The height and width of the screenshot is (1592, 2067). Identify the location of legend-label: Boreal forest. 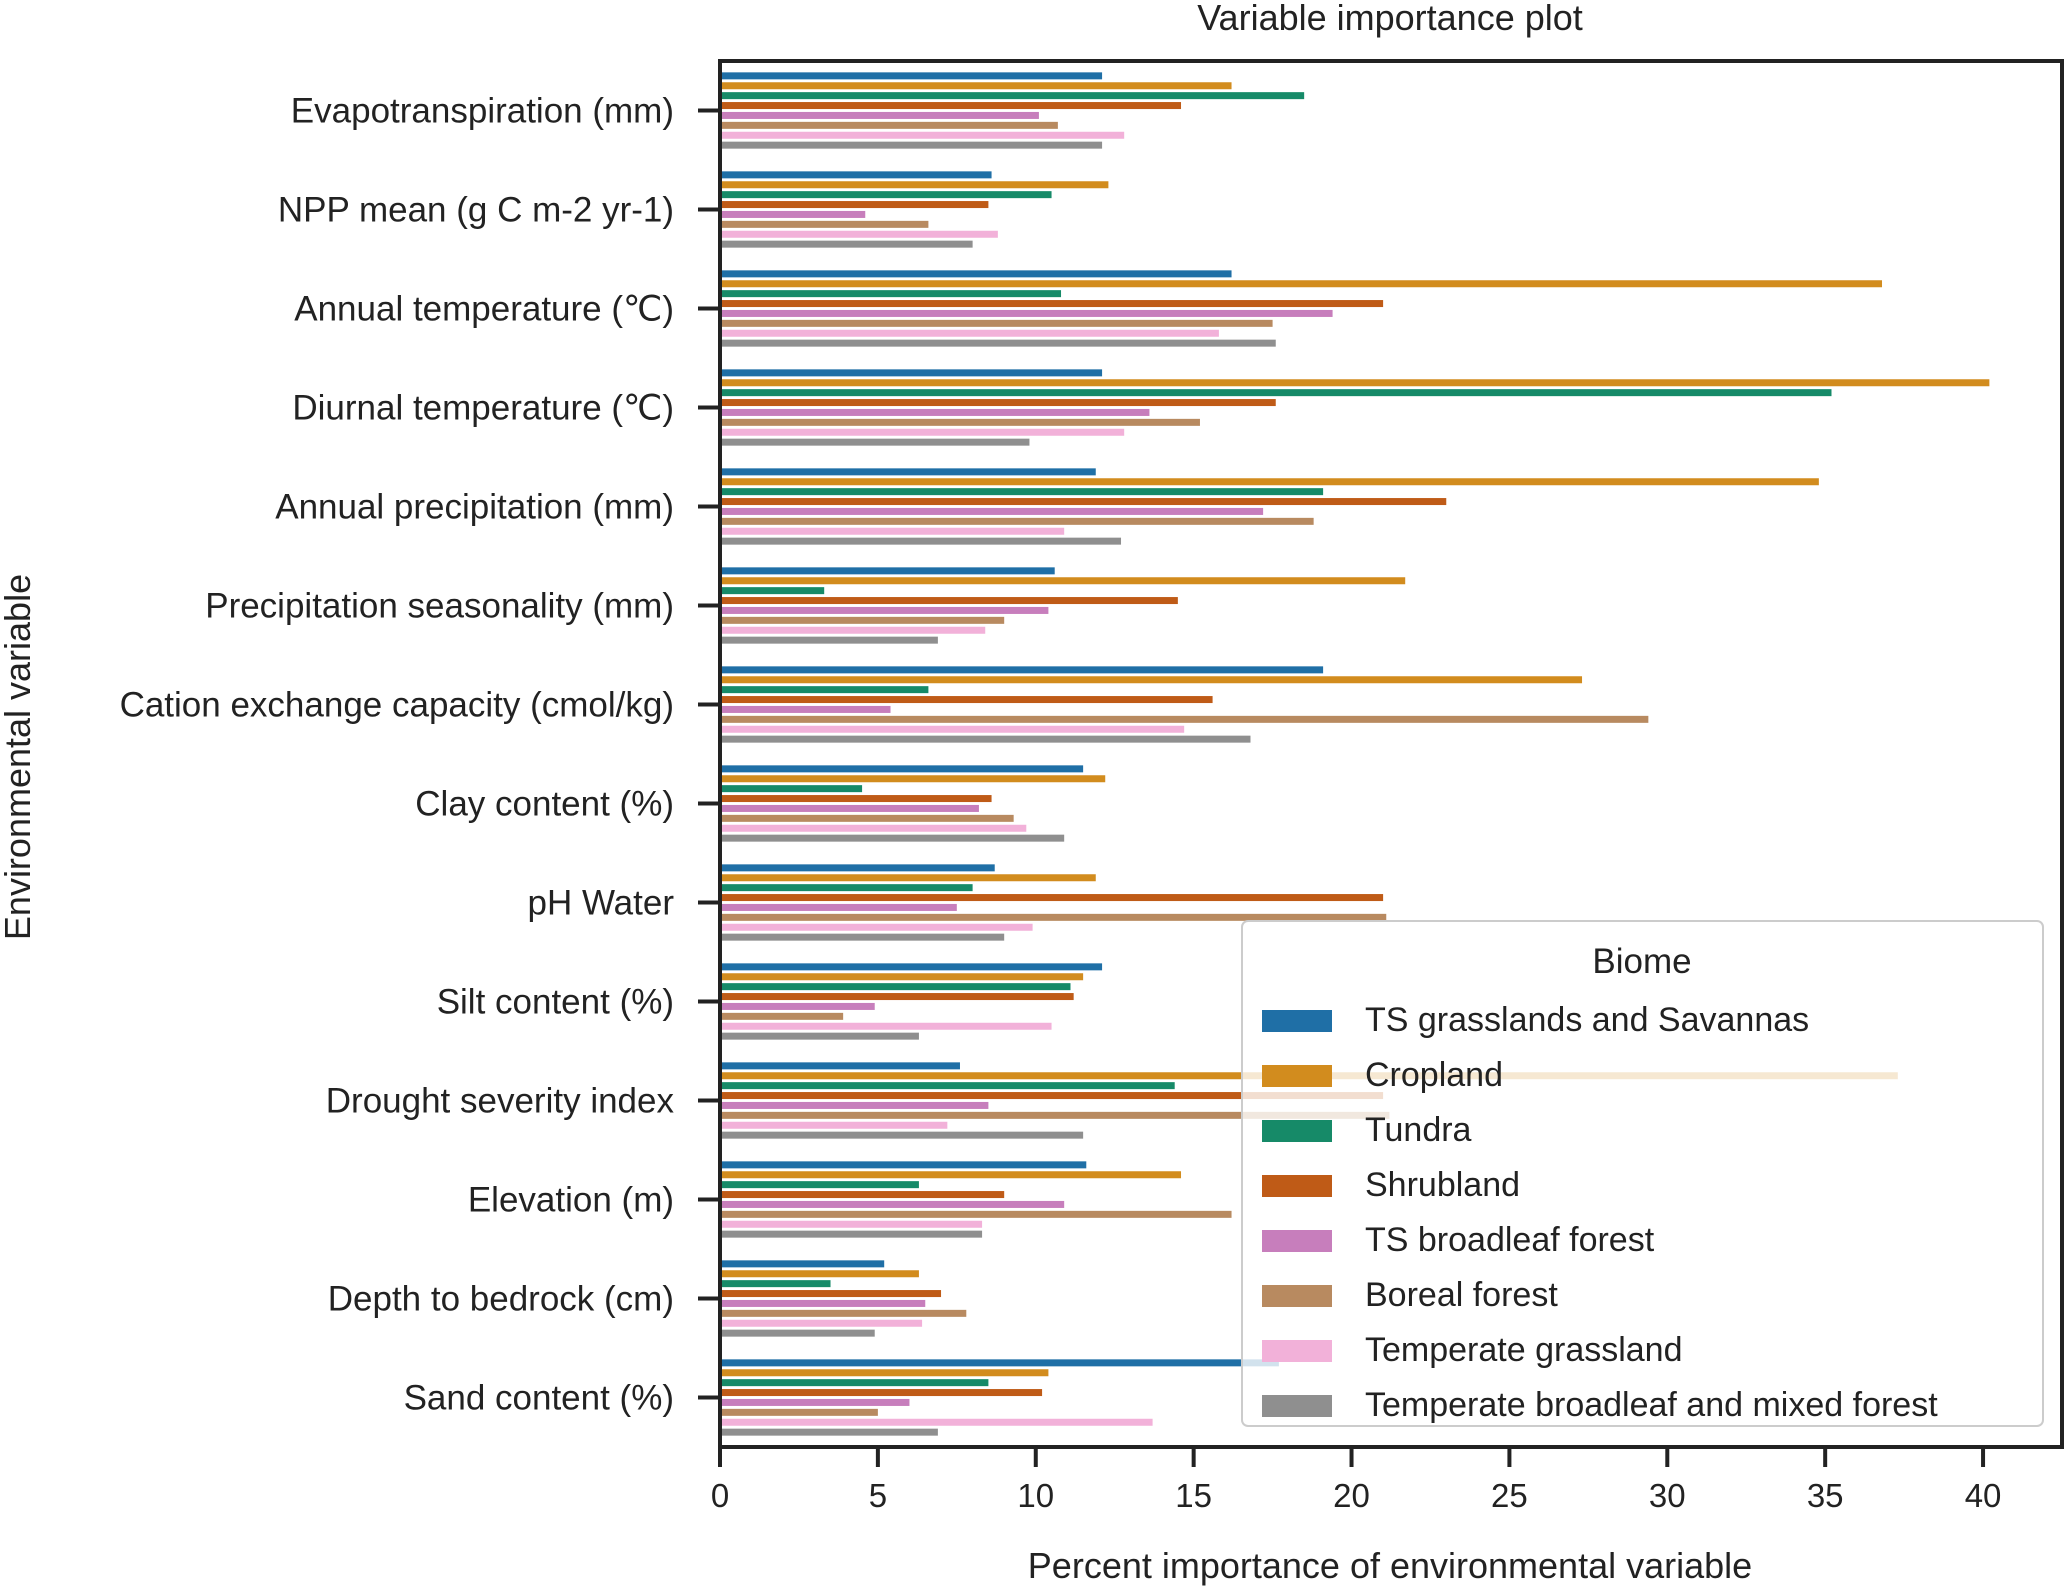
(1461, 1295).